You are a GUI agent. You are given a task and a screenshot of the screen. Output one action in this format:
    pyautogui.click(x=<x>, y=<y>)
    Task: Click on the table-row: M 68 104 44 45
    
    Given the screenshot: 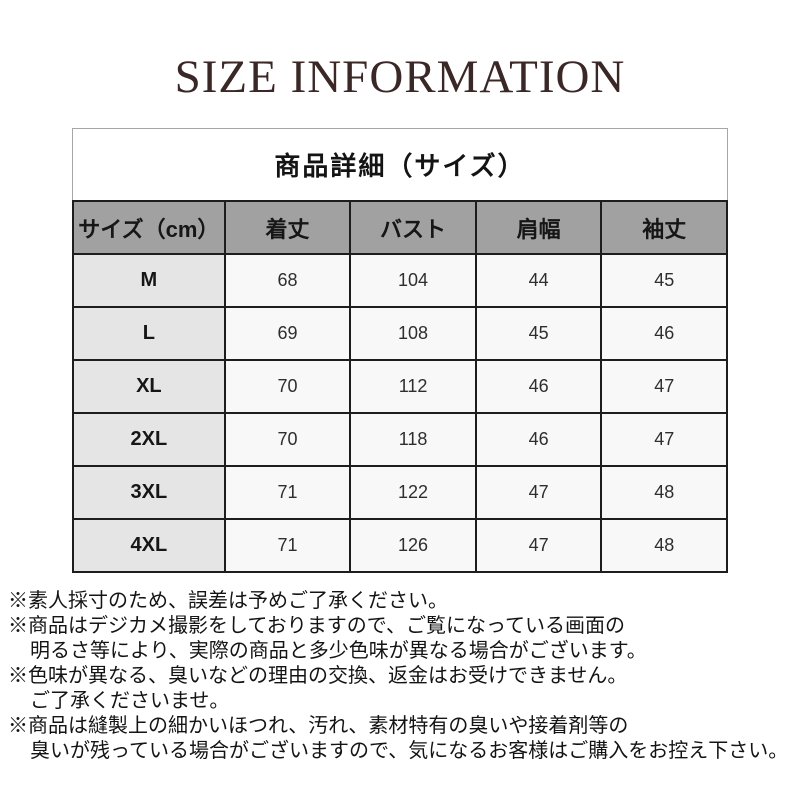 What is the action you would take?
    pyautogui.click(x=400, y=281)
    